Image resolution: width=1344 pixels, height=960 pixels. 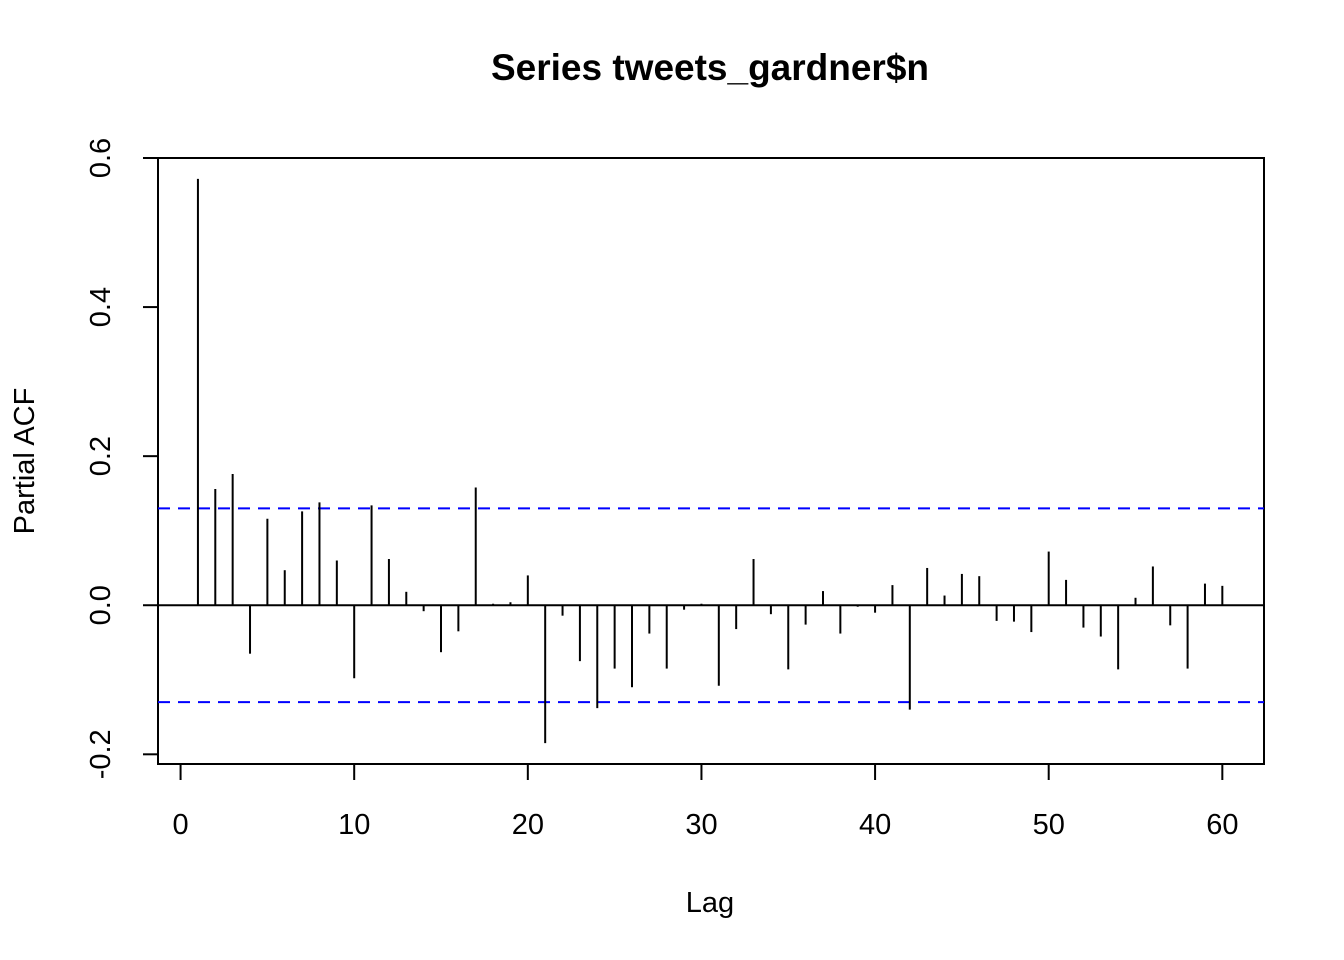 What do you see at coordinates (101, 158) in the screenshot?
I see `y-tick-label: 0.6` at bounding box center [101, 158].